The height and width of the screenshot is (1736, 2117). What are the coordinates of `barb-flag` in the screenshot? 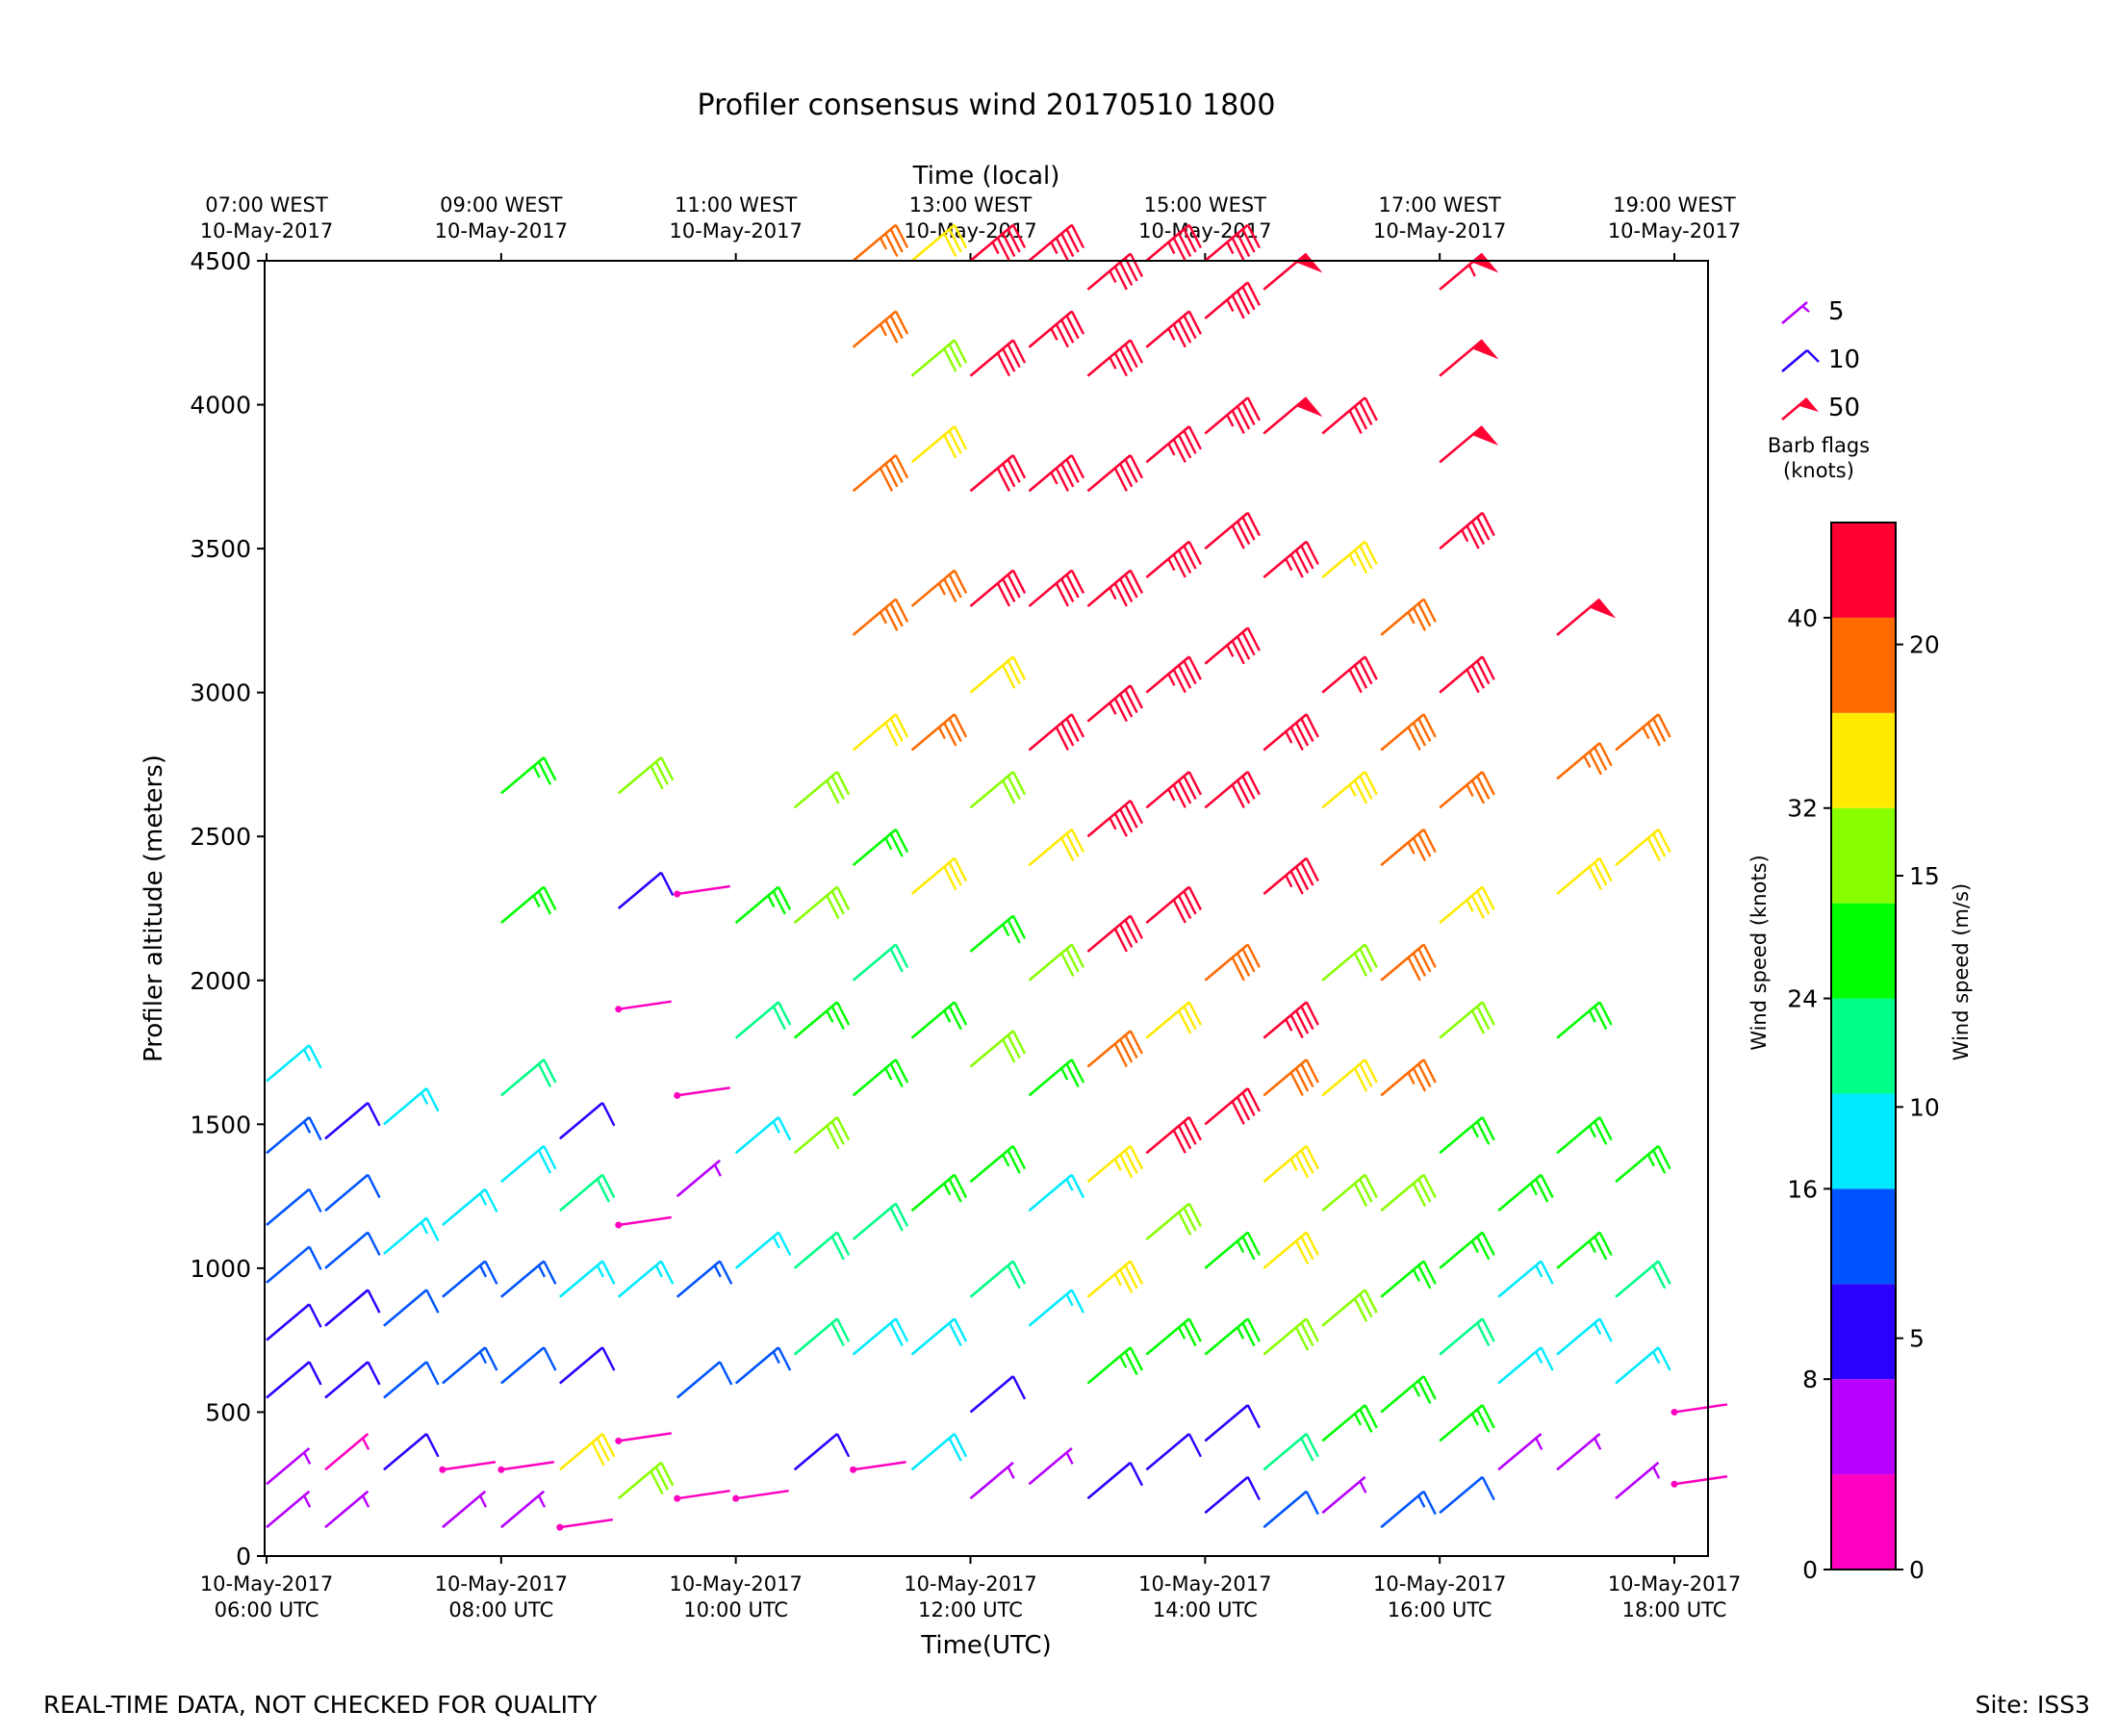 It's located at (1603, 609).